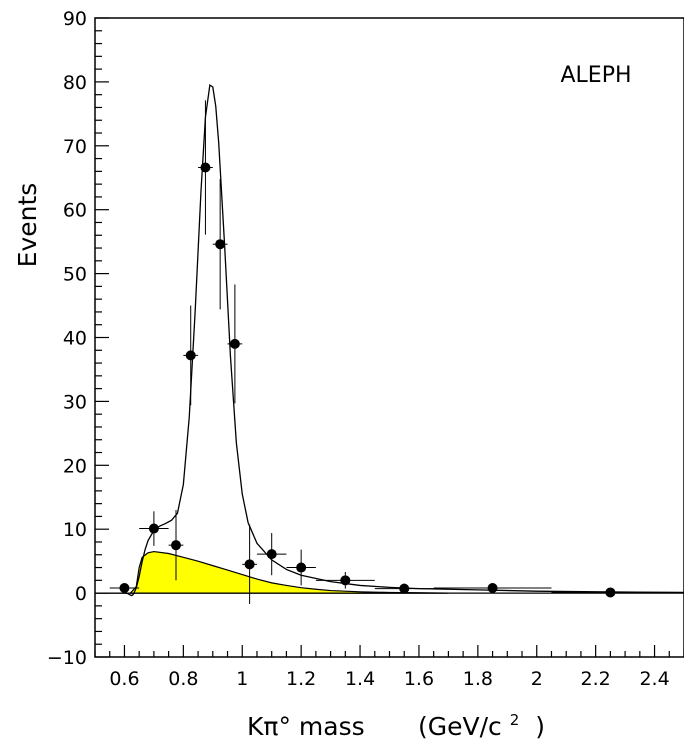 The width and height of the screenshot is (684, 749). Describe the element at coordinates (515, 720) in the screenshot. I see `x-axis-title-units-sup: 2` at that location.